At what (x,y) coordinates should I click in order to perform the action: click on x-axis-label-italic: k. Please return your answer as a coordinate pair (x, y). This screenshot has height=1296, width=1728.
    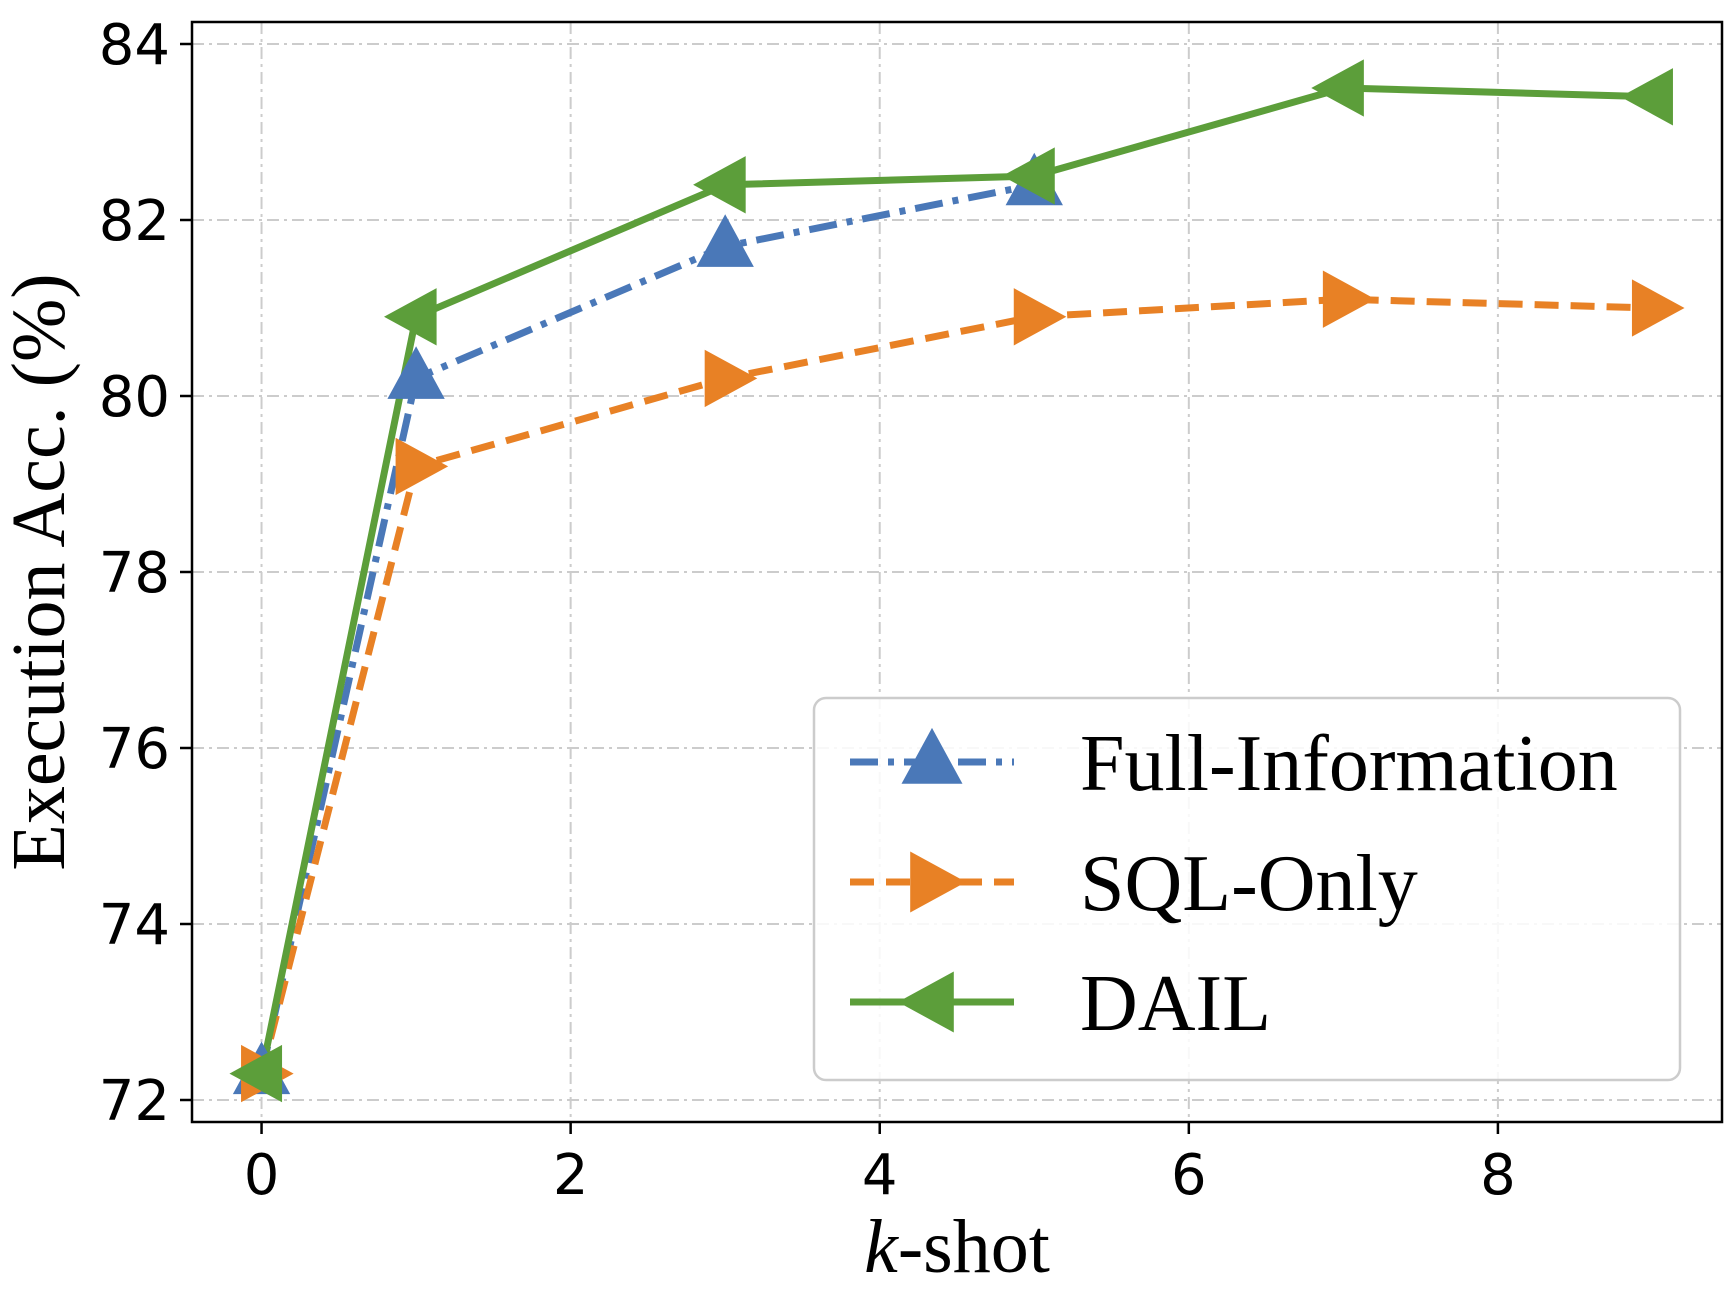
    Looking at the image, I should click on (881, 1247).